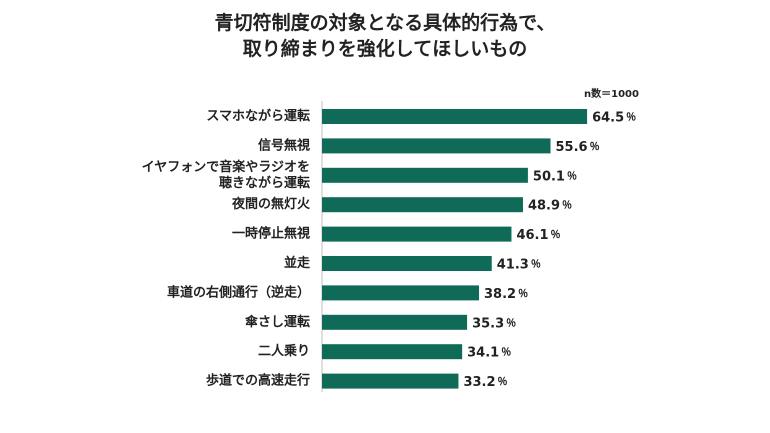 The image size is (770, 433). I want to click on data-label: 33.2 ％, so click(485, 382).